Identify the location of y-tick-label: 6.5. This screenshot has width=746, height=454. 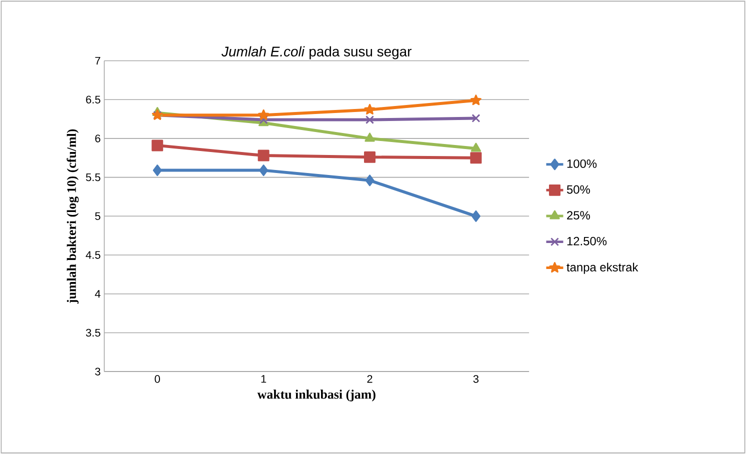
(93, 100).